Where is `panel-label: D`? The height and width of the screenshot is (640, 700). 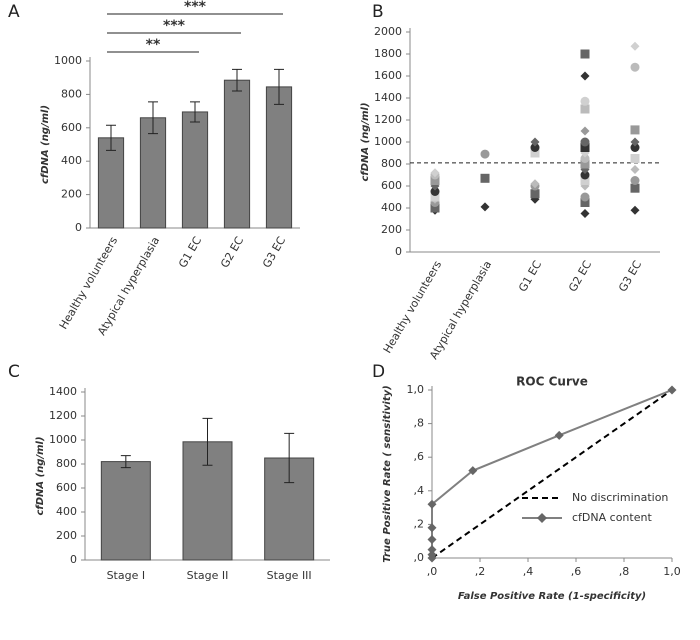
panel-label: D is located at coordinates (378, 372).